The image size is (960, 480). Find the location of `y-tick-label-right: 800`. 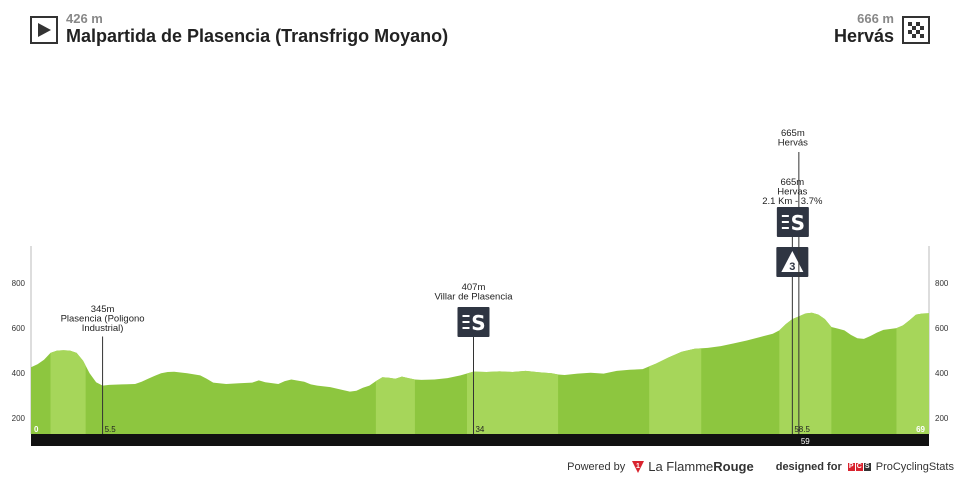

y-tick-label-right: 800 is located at coordinates (942, 283).